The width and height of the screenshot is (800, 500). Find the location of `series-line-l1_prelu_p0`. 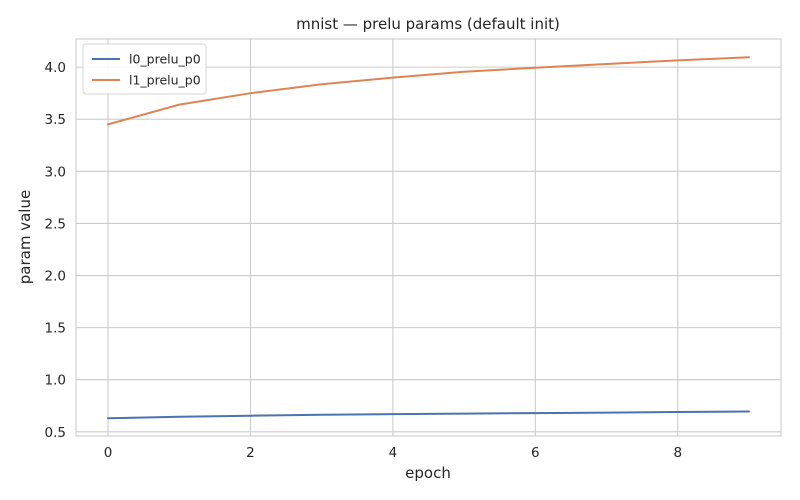

series-line-l1_prelu_p0 is located at coordinates (428, 91).